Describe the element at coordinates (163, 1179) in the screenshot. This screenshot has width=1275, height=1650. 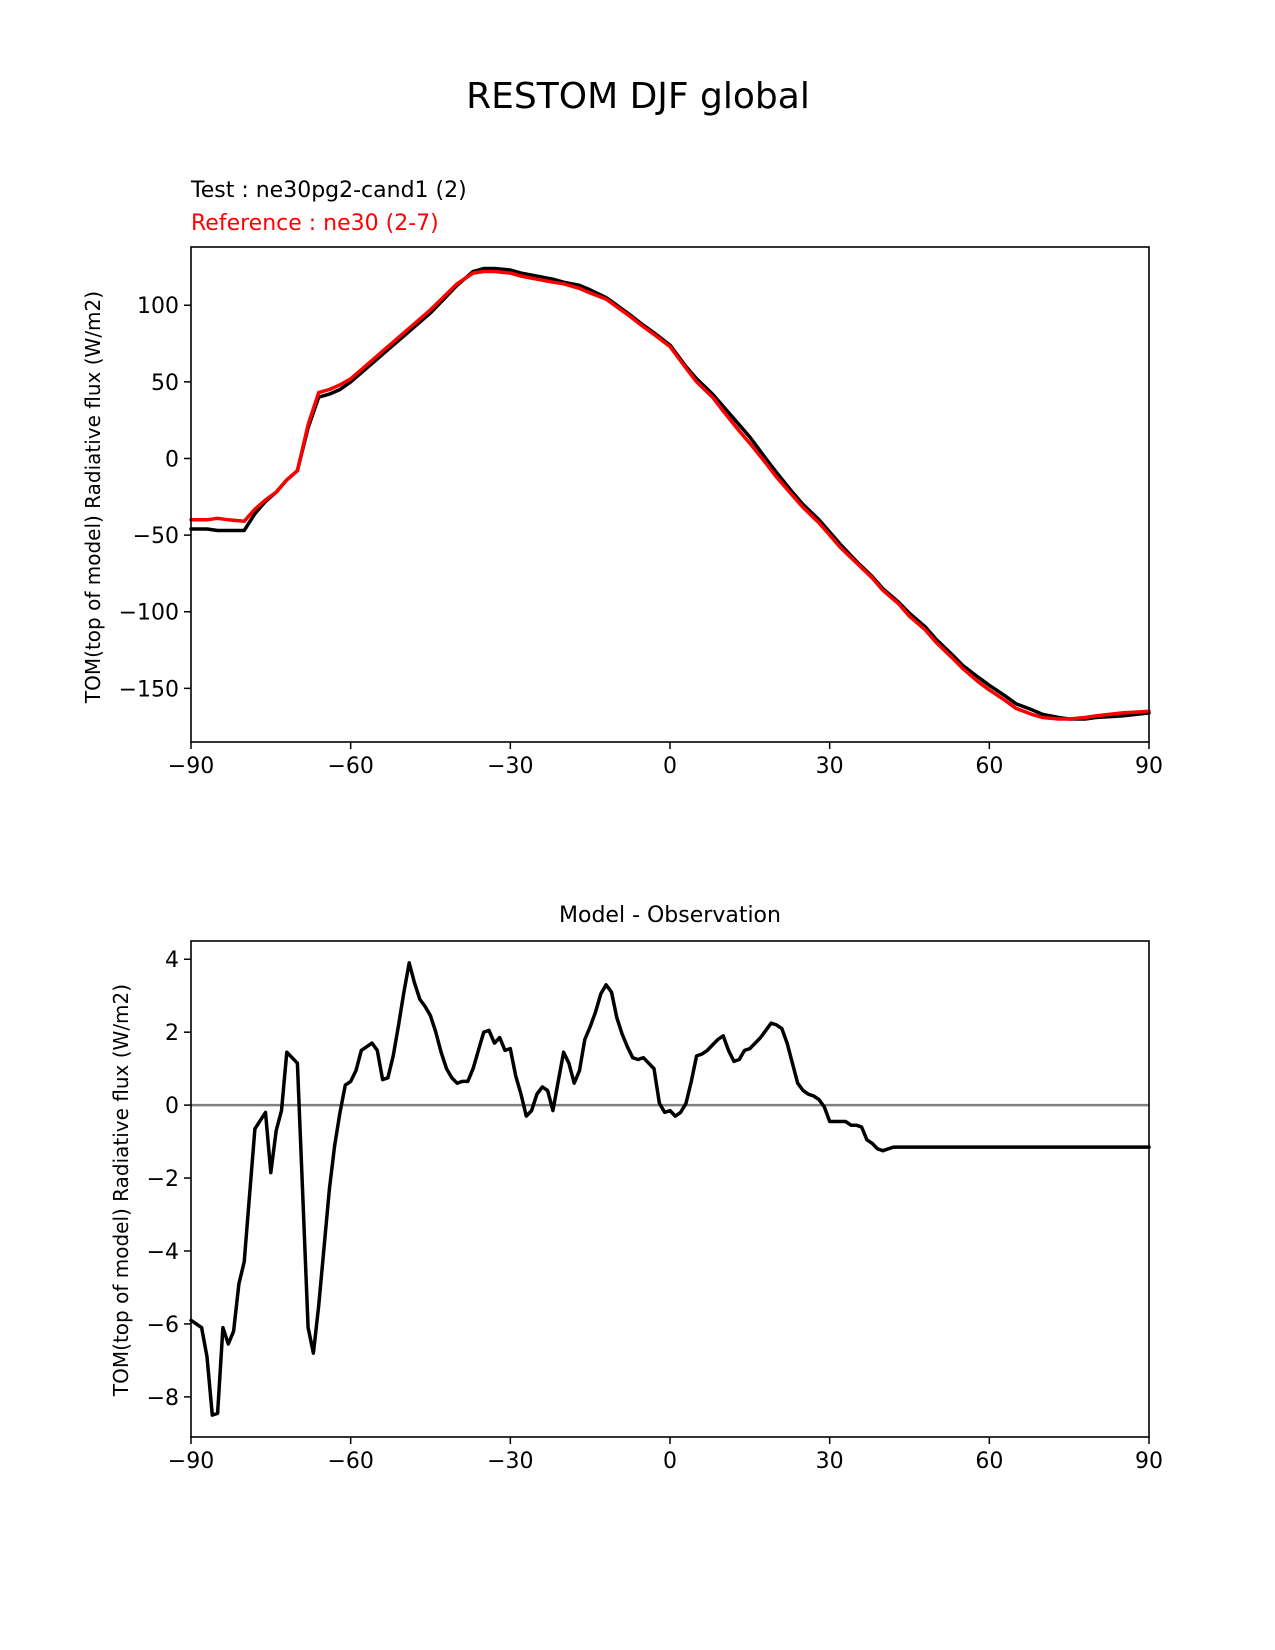
I see `y-tick-label-1: −2` at that location.